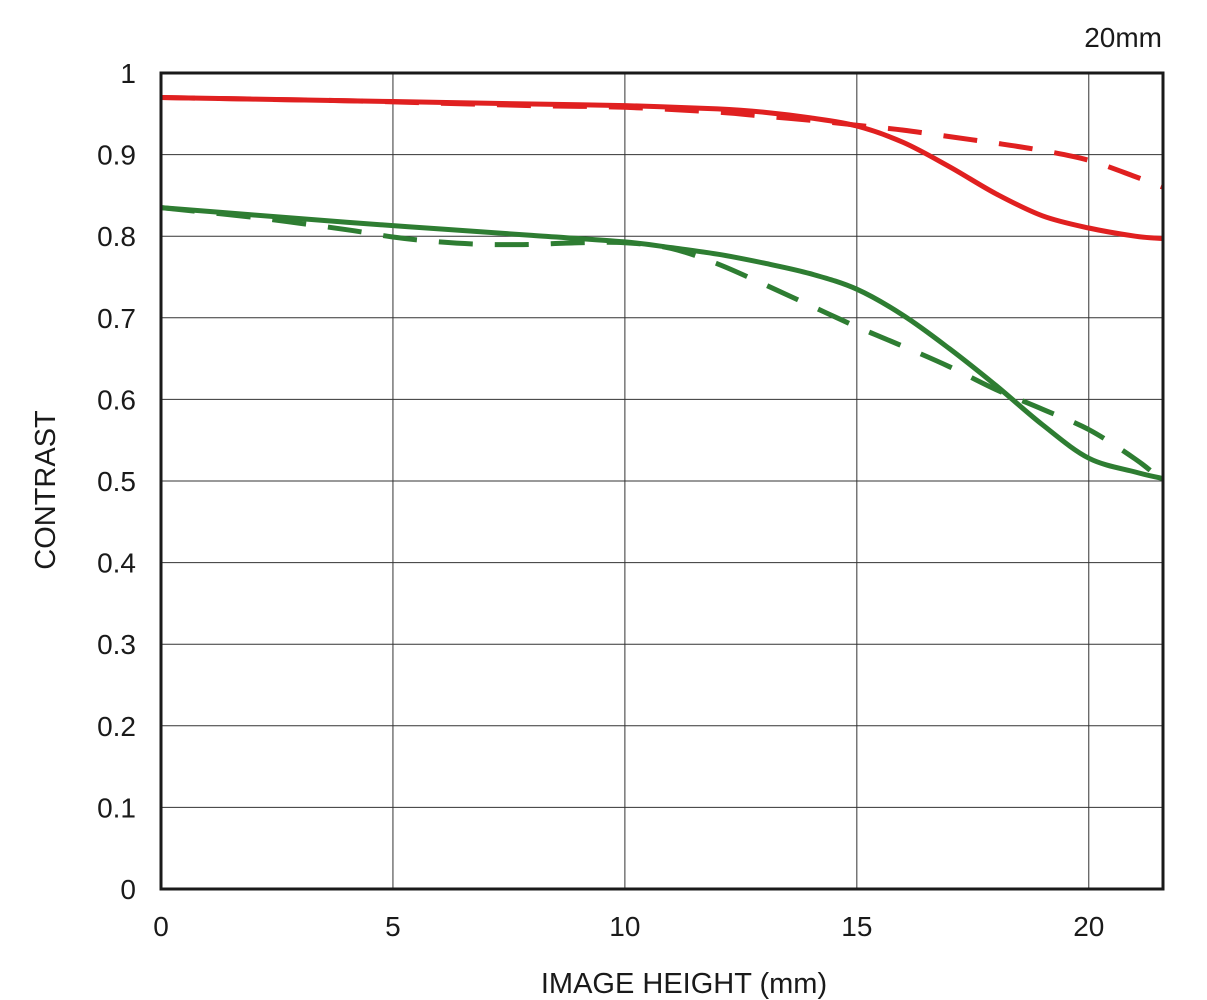 The height and width of the screenshot is (1000, 1207). Describe the element at coordinates (393, 926) in the screenshot. I see `x-tick-label: 5` at that location.